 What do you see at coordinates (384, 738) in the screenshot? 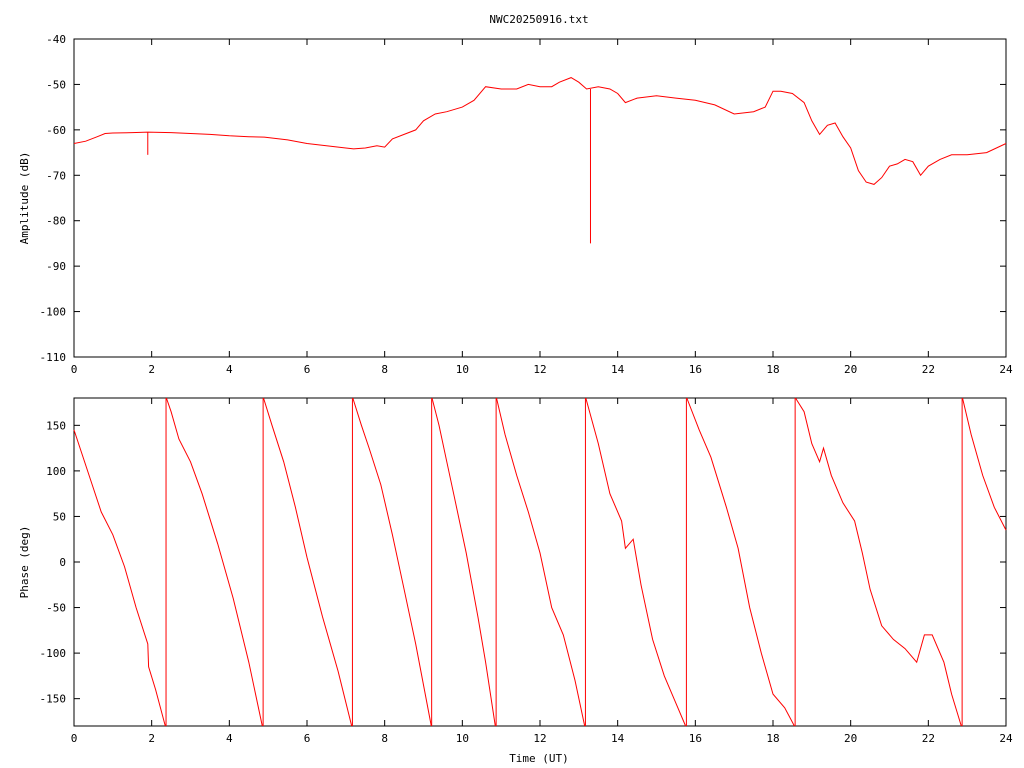
I see `phase-x-tick-label: 8` at bounding box center [384, 738].